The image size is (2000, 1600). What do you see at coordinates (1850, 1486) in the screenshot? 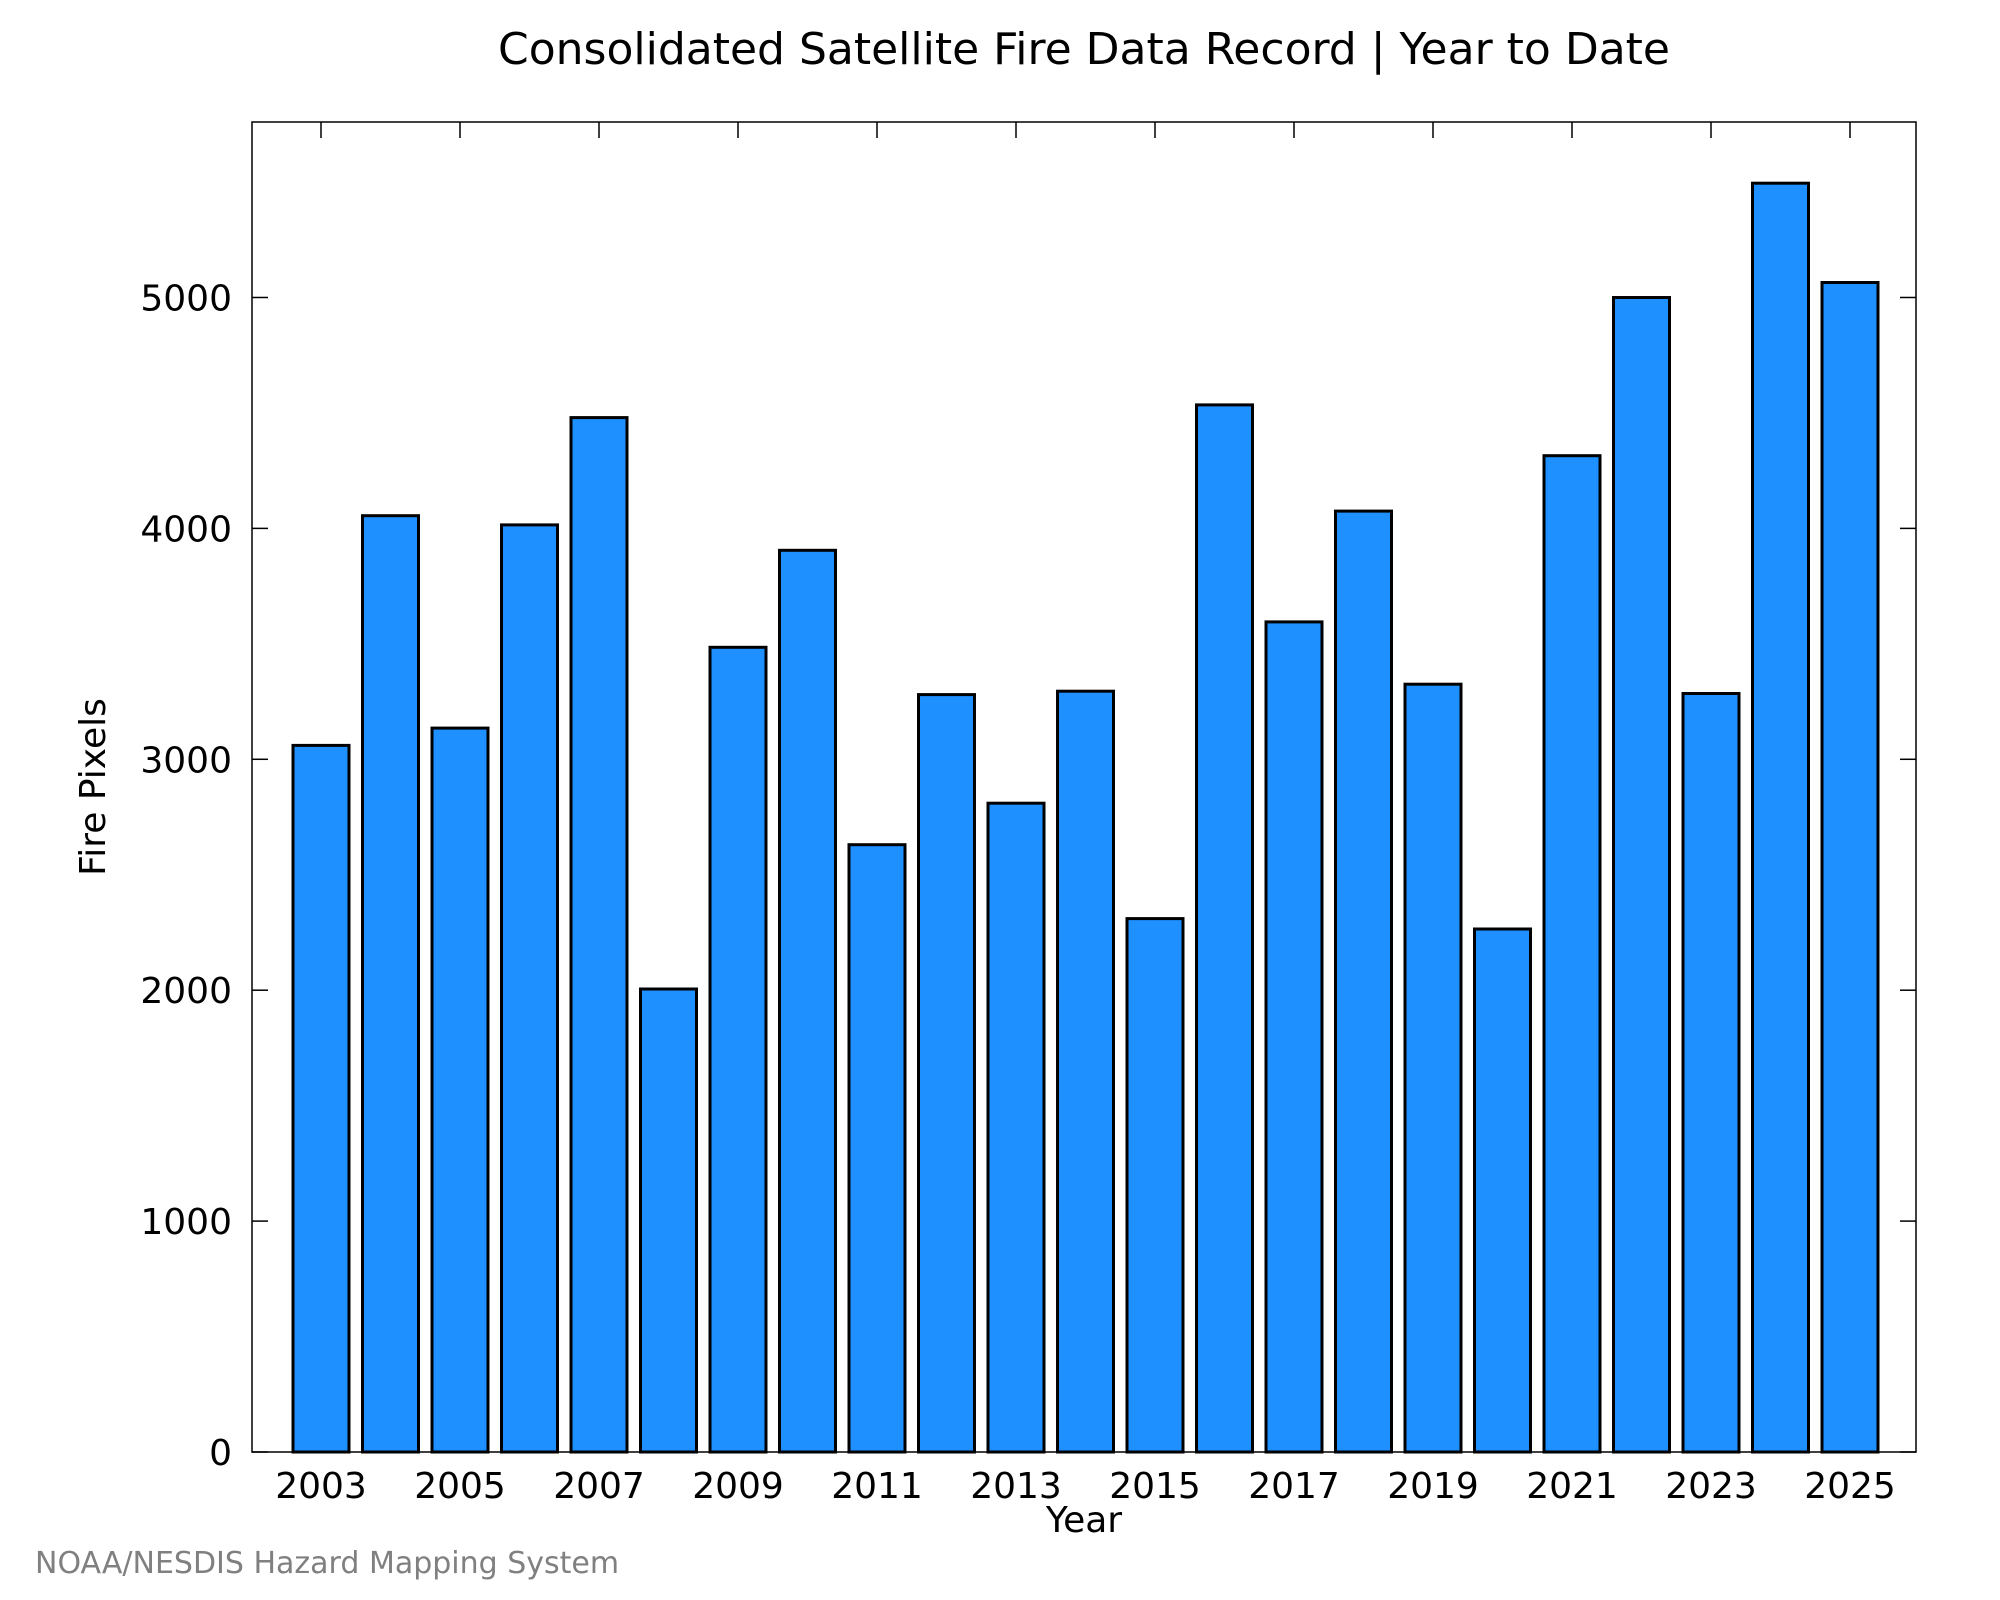
I see `x-tick-label: 2025` at bounding box center [1850, 1486].